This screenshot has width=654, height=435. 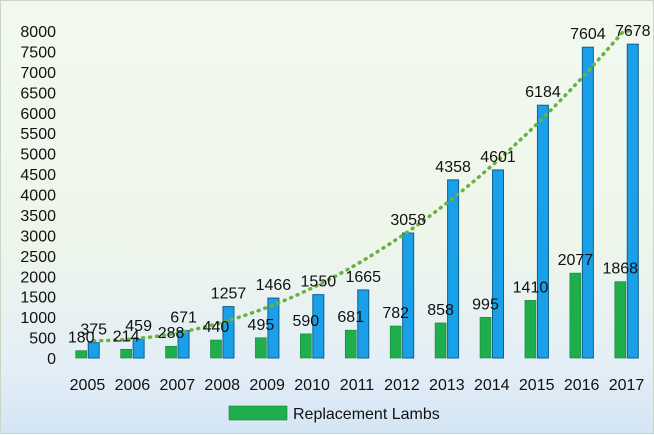 What do you see at coordinates (588, 34) in the screenshot?
I see `data-label-series-2: 7604` at bounding box center [588, 34].